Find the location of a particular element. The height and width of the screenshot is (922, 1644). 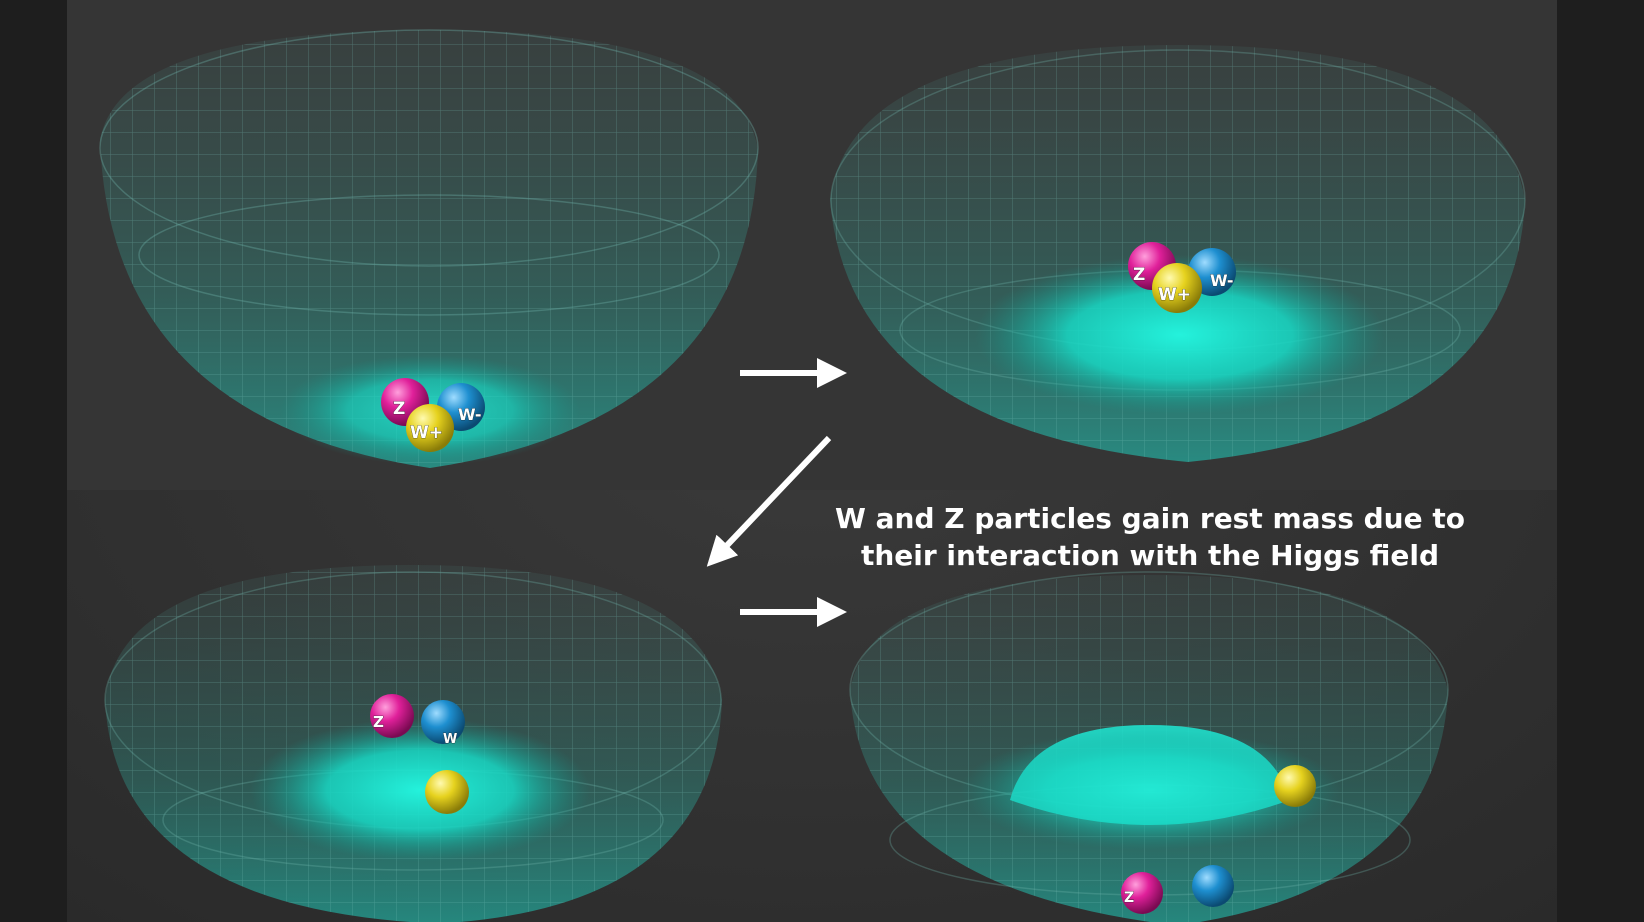

right-margin is located at coordinates (1600, 461).